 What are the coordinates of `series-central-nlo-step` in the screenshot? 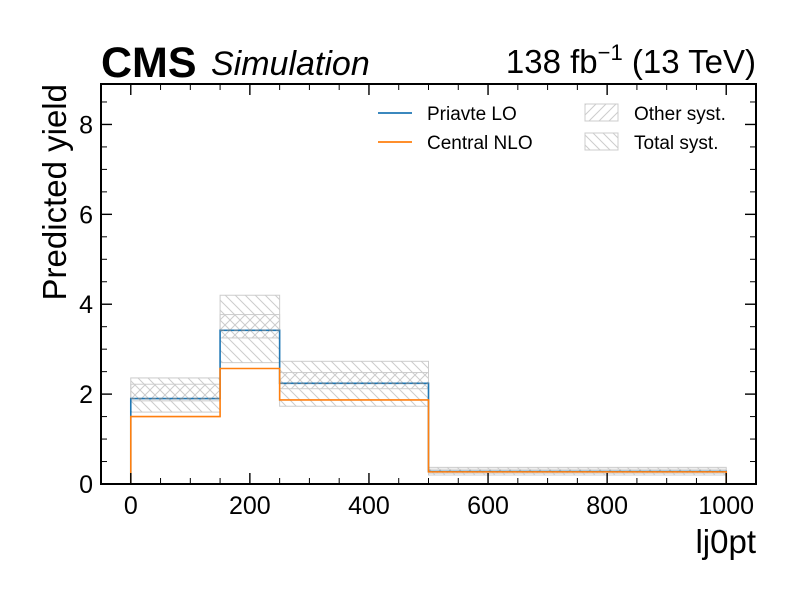 It's located at (428, 425).